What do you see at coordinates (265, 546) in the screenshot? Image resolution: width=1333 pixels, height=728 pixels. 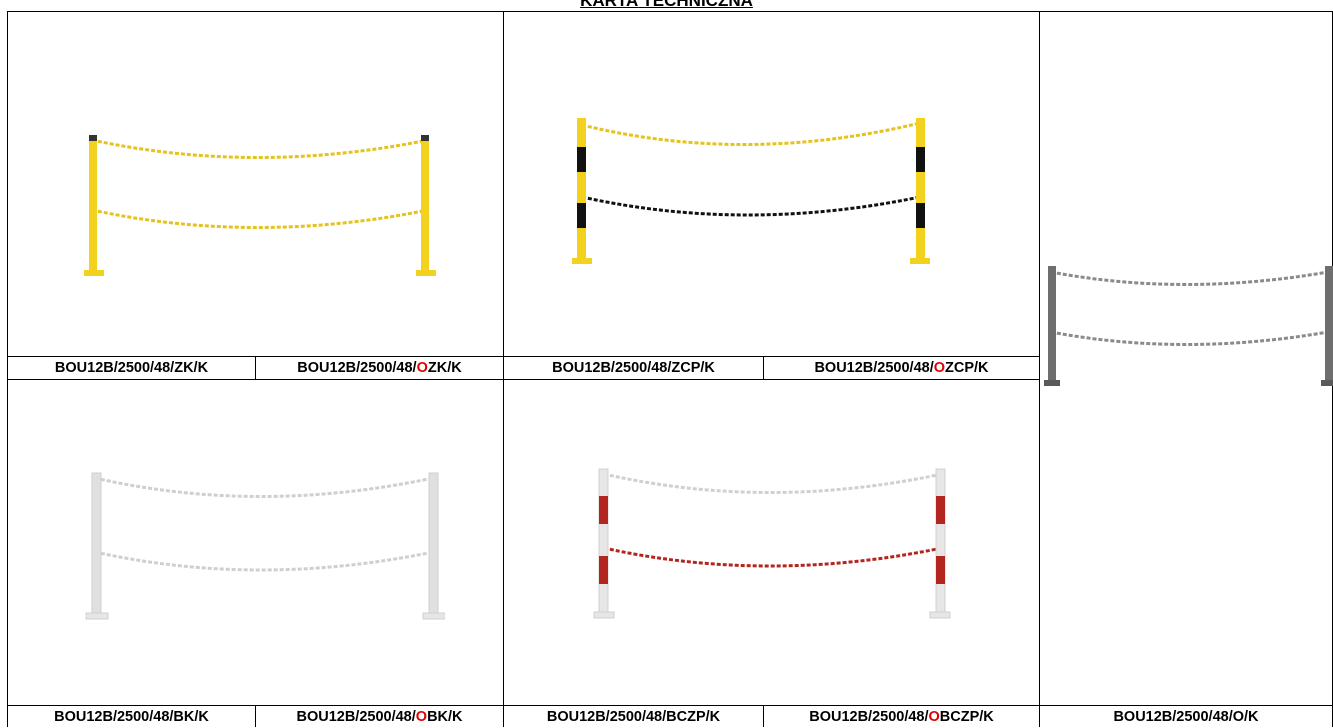 I see `barrier-white-image` at bounding box center [265, 546].